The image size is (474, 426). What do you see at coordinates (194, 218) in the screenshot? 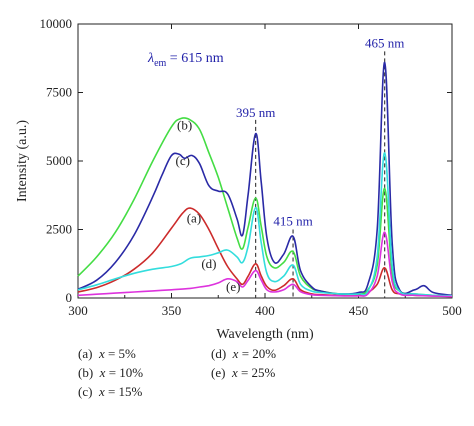
I see `curve-tag: (a)` at bounding box center [194, 218].